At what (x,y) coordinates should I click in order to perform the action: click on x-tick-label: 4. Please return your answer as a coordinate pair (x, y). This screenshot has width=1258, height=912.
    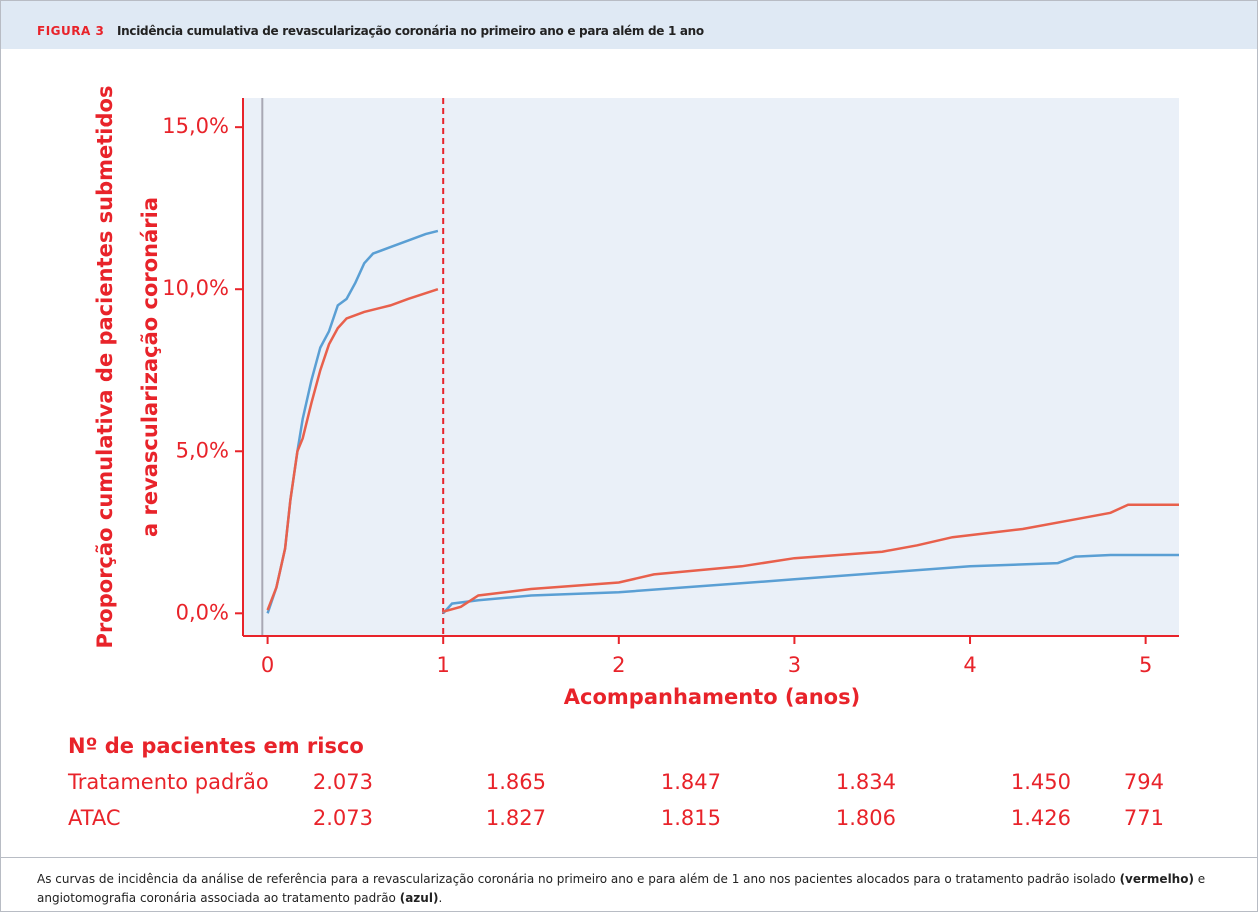
    Looking at the image, I should click on (969, 665).